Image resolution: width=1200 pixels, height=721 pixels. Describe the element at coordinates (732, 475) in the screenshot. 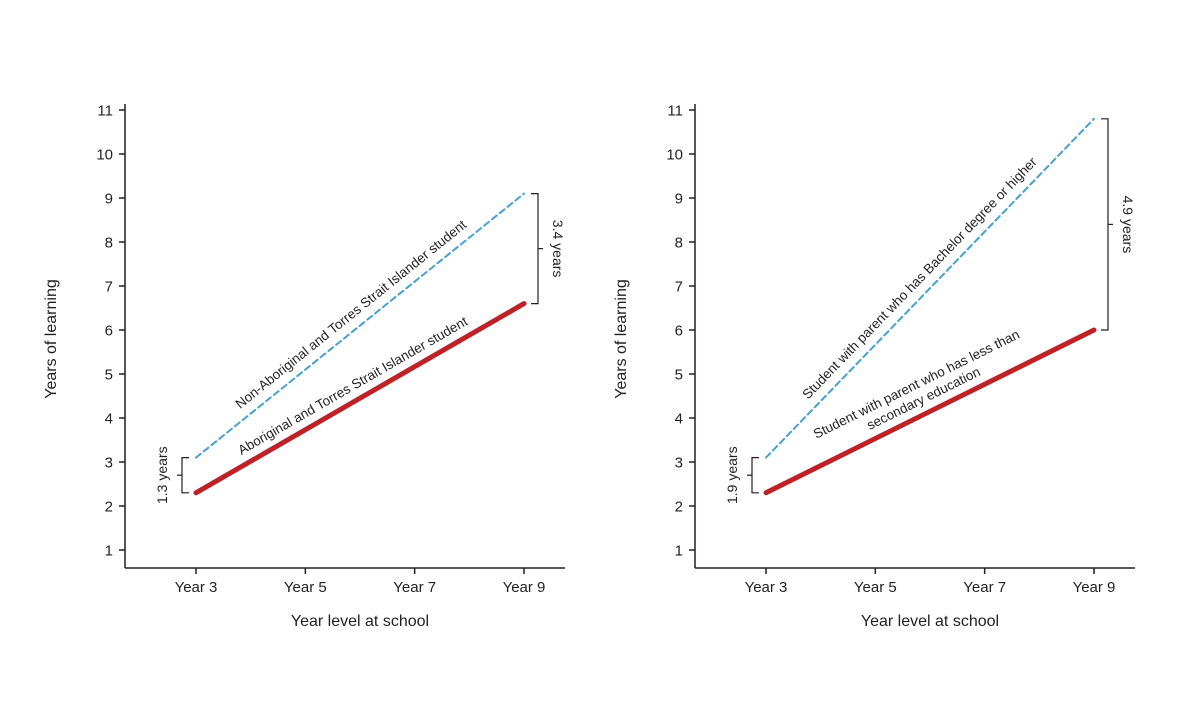

I see `gap-label: 1.9 years` at that location.